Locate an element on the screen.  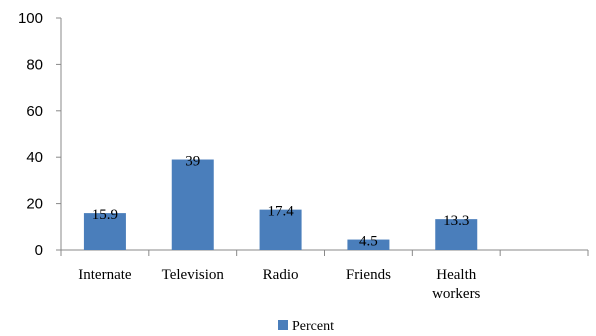
bar-radio is located at coordinates (280, 229).